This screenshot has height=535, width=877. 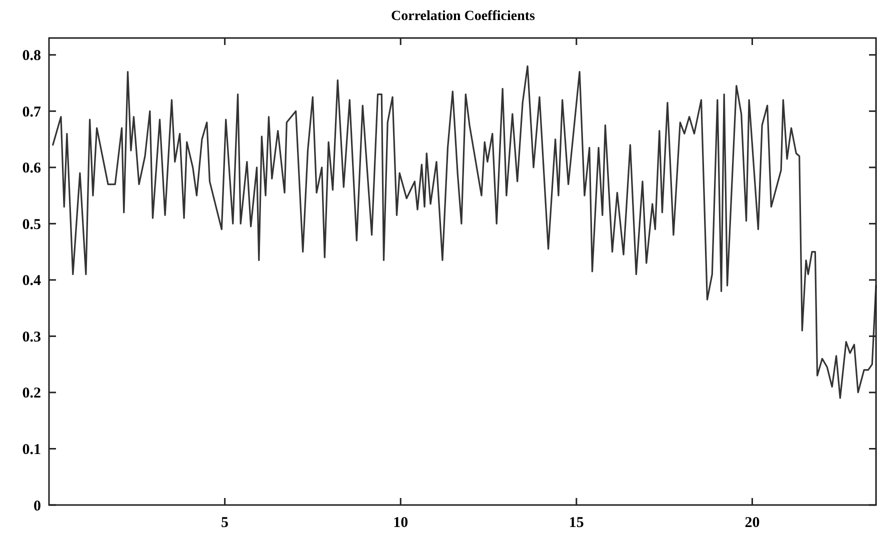 I want to click on y-tick-label: 0.6, so click(x=32, y=168).